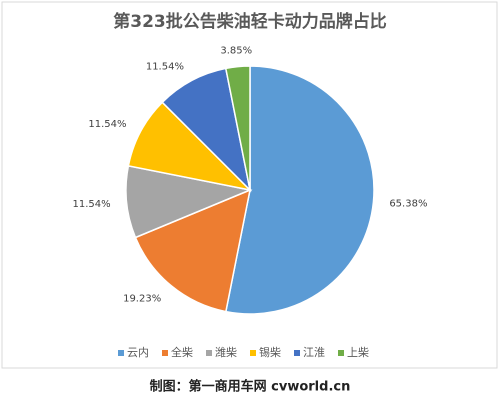 Image resolution: width=500 pixels, height=405 pixels. What do you see at coordinates (408, 204) in the screenshot?
I see `data-label: 65.38%` at bounding box center [408, 204].